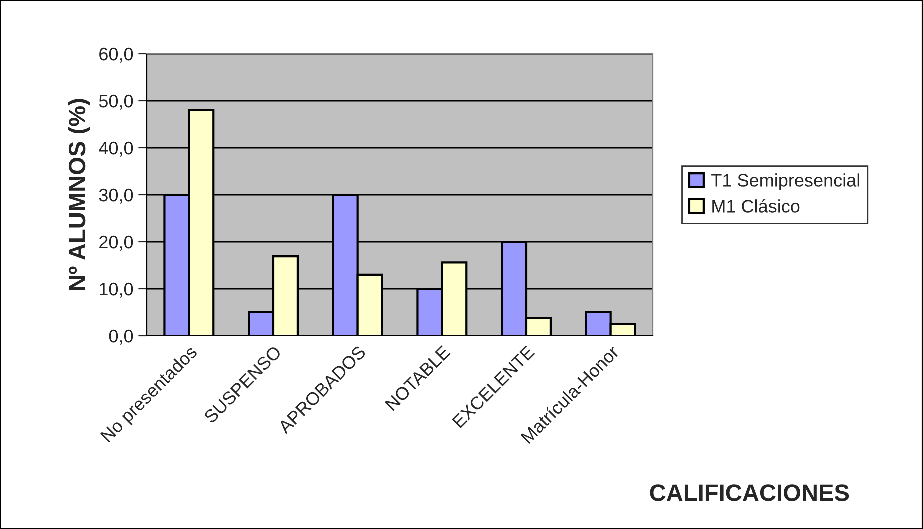 The height and width of the screenshot is (529, 923). I want to click on legend-label: T1 Semipresencial, so click(786, 182).